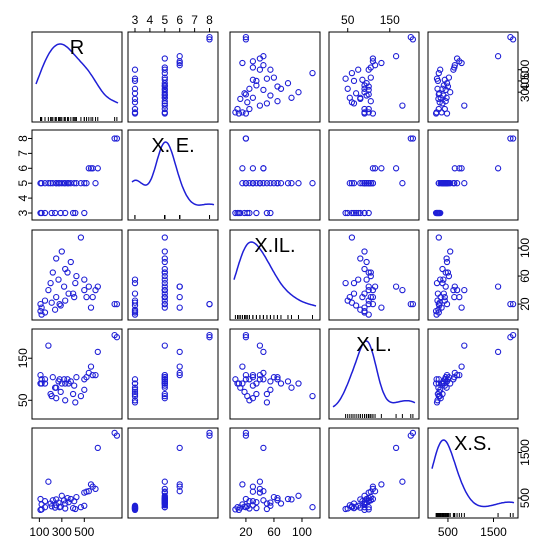 The image size is (550, 549). Describe the element at coordinates (39, 532) in the screenshot. I see `tick-label: 100` at that location.